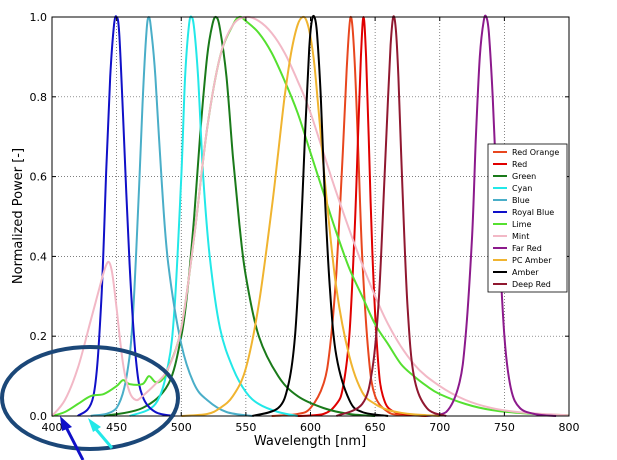  I want to click on y-tick-label: 0.2, so click(39, 336).